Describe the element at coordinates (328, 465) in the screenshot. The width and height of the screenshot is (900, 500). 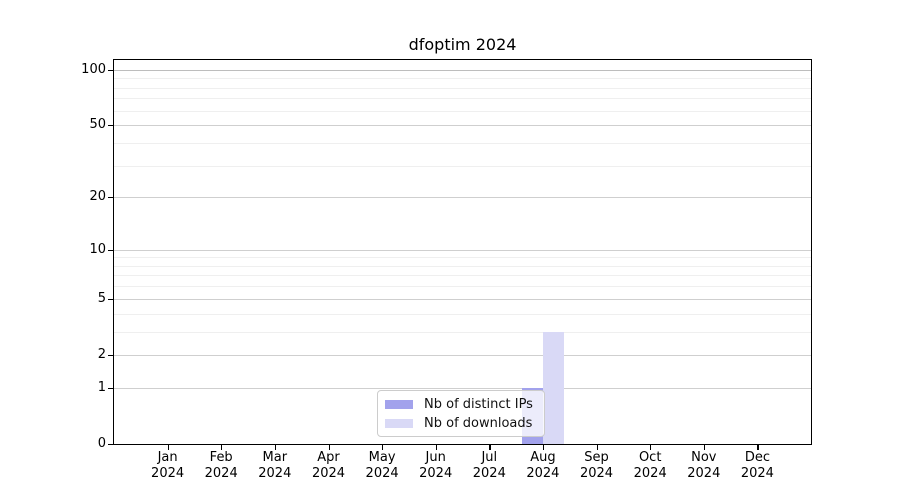
I see `x-tick-label: Apr 2024` at that location.